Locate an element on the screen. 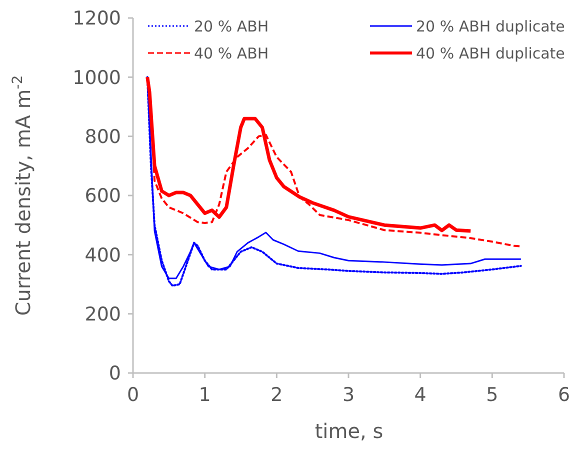 The image size is (580, 450). x-tick-label: 4 is located at coordinates (420, 395).